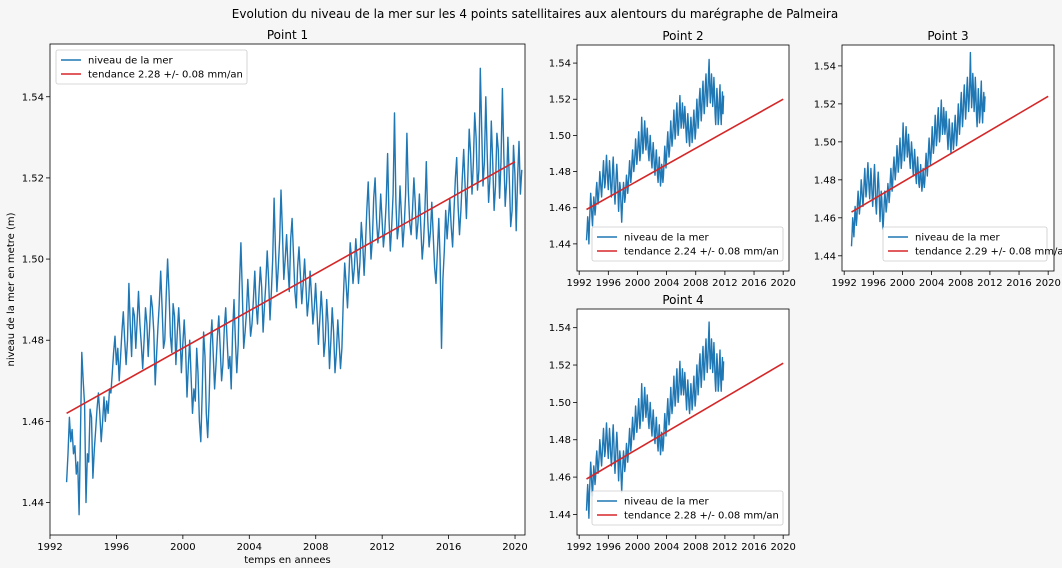 The image size is (1062, 568). What do you see at coordinates (287, 560) in the screenshot?
I see `x-axis-label: temps en annees` at bounding box center [287, 560].